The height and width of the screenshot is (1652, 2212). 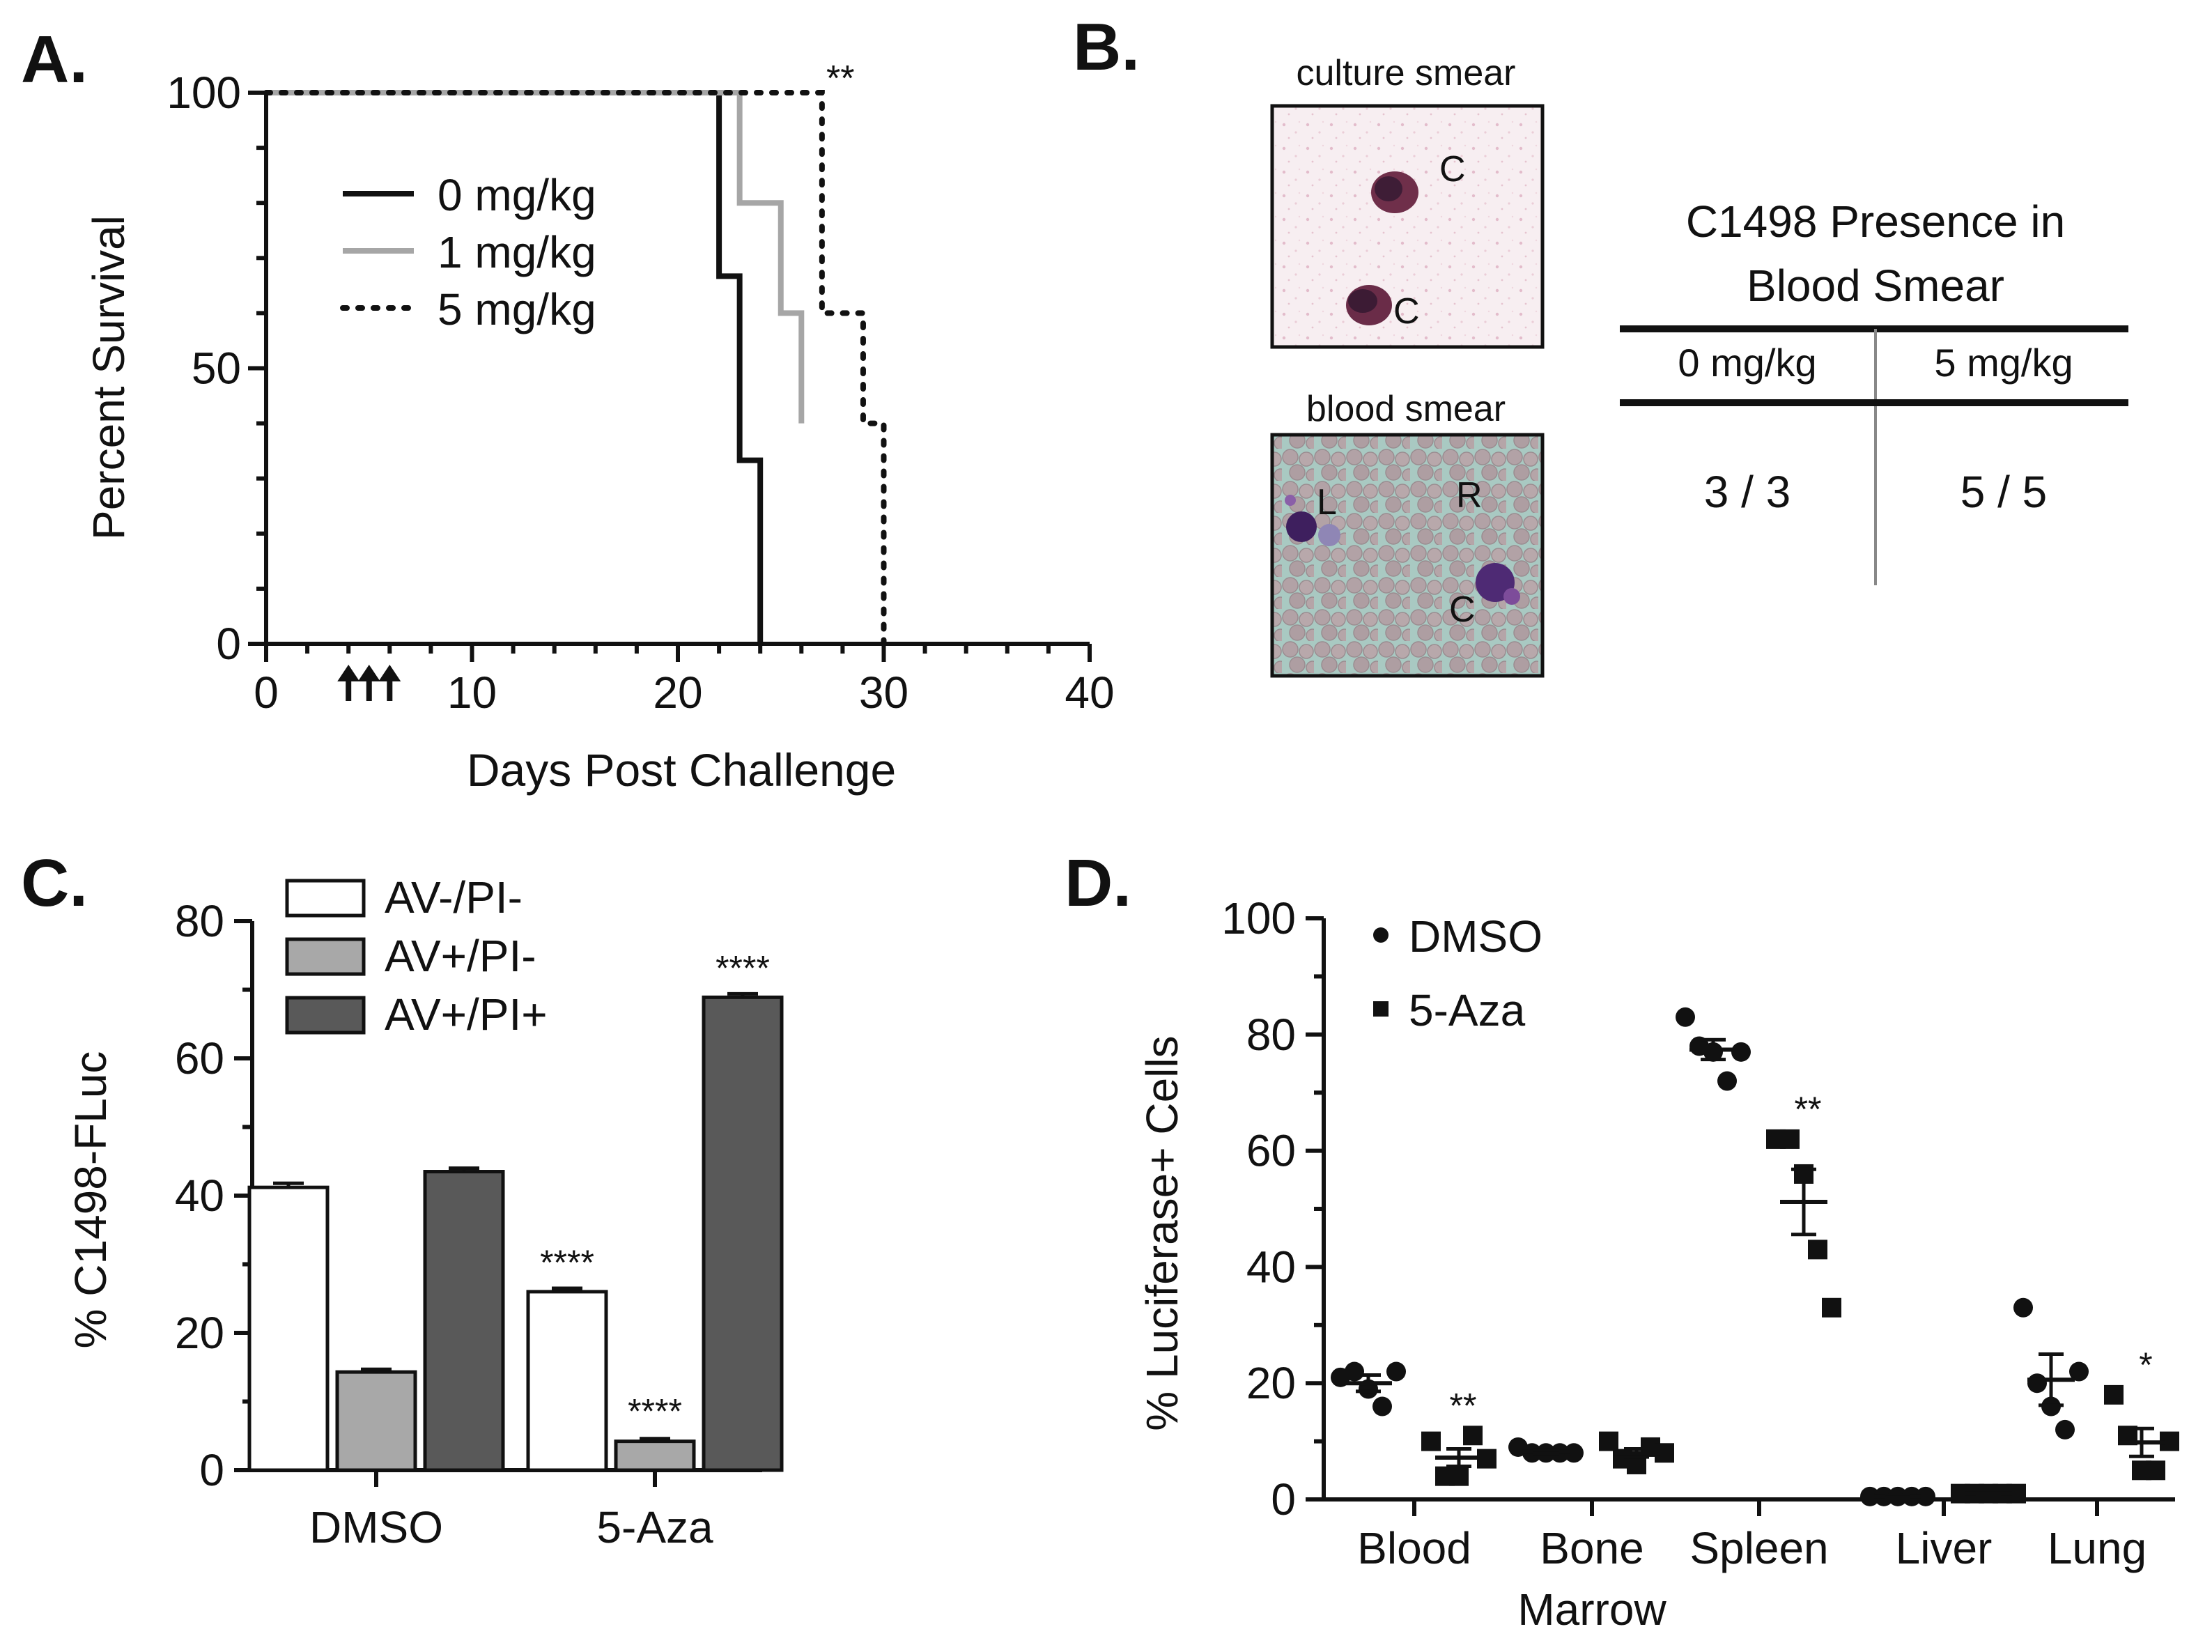 What do you see at coordinates (1406, 409) in the screenshot?
I see `blood-smear-label: blood smear` at bounding box center [1406, 409].